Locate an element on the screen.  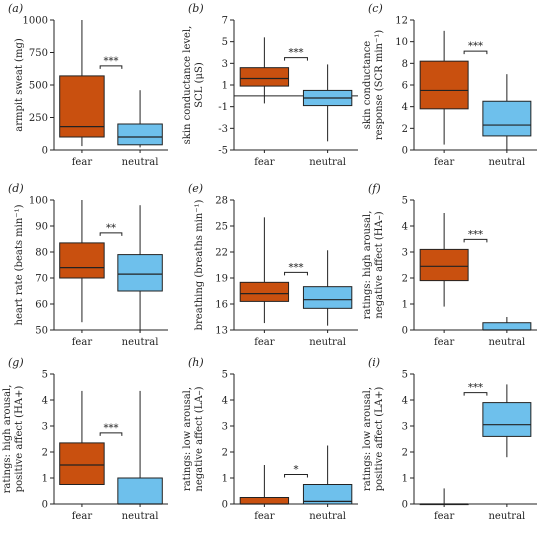
panel-label: (d) is located at coordinates (16, 188).